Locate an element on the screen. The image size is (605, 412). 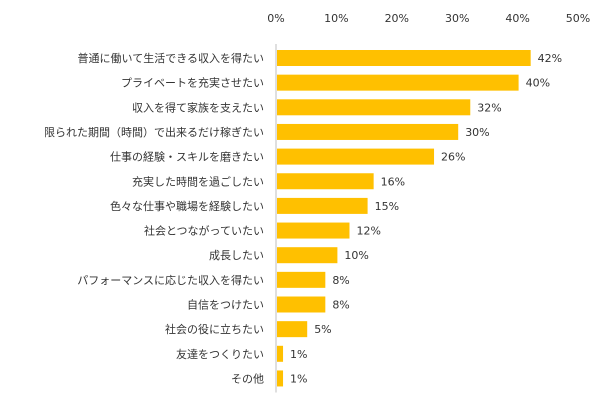
data-label: 5% is located at coordinates (322, 329).